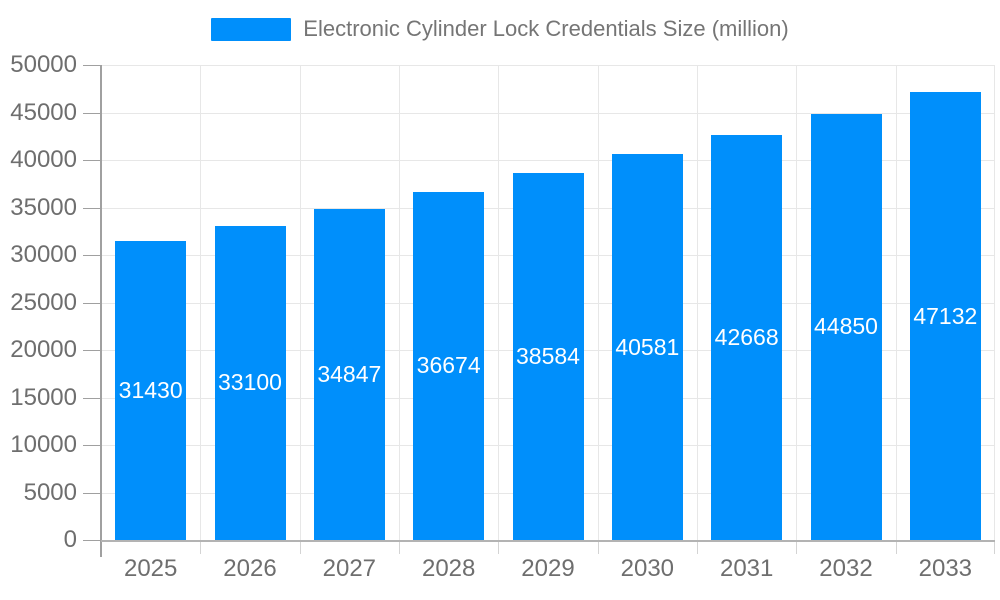 The image size is (1000, 600). I want to click on bar: 33100, so click(250, 382).